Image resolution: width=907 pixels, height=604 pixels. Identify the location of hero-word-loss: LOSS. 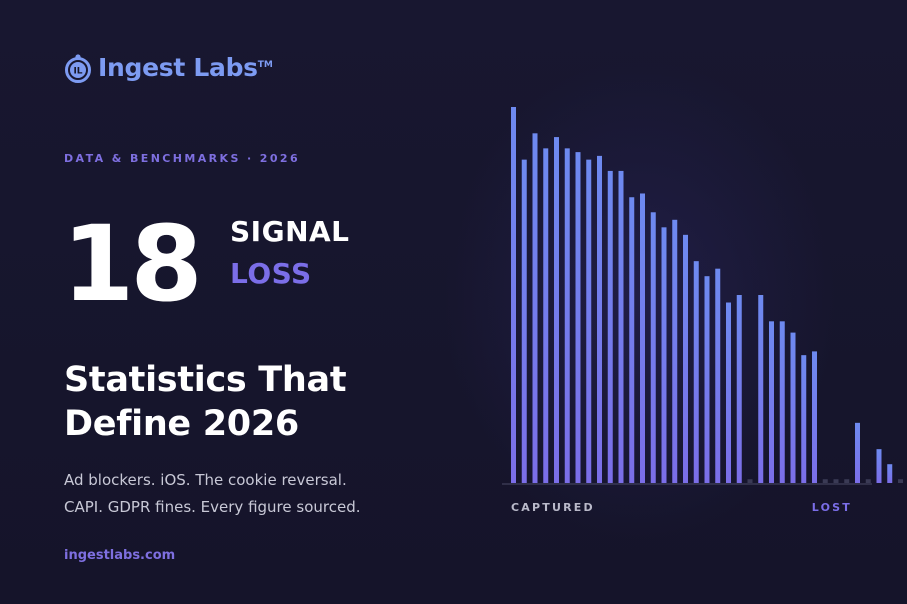
(271, 273).